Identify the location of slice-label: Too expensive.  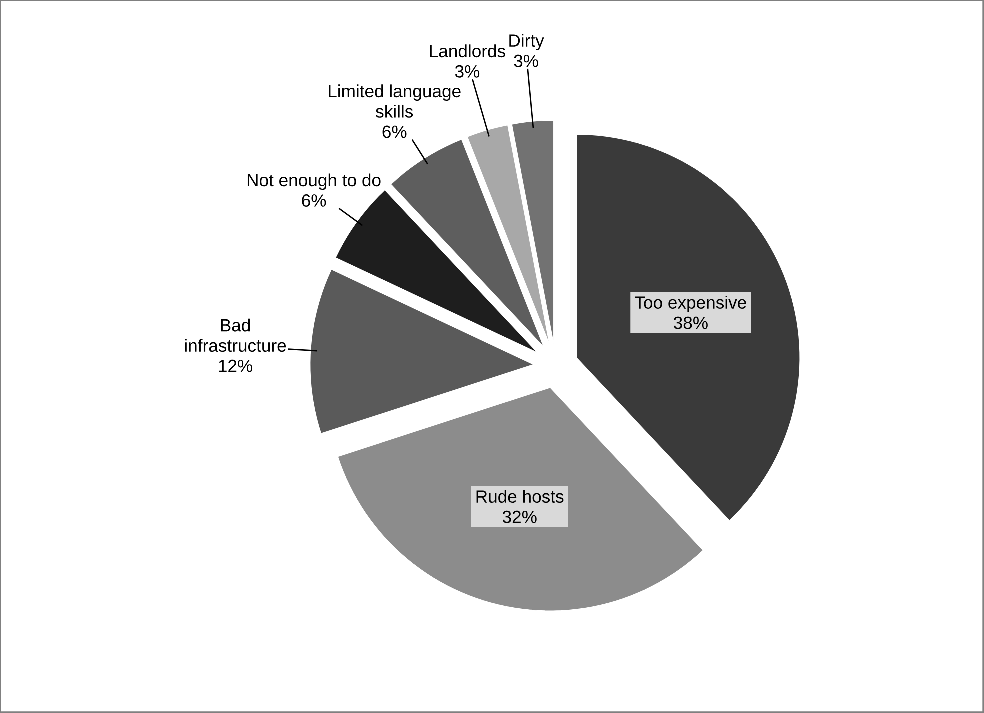
(690, 304).